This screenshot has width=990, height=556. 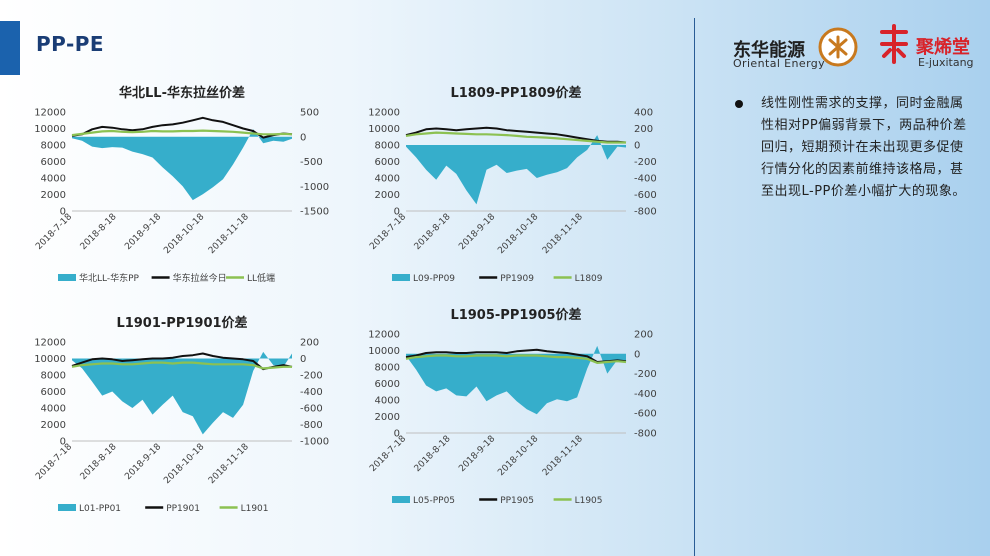 I want to click on legend-label: L05-PP05, so click(x=434, y=501).